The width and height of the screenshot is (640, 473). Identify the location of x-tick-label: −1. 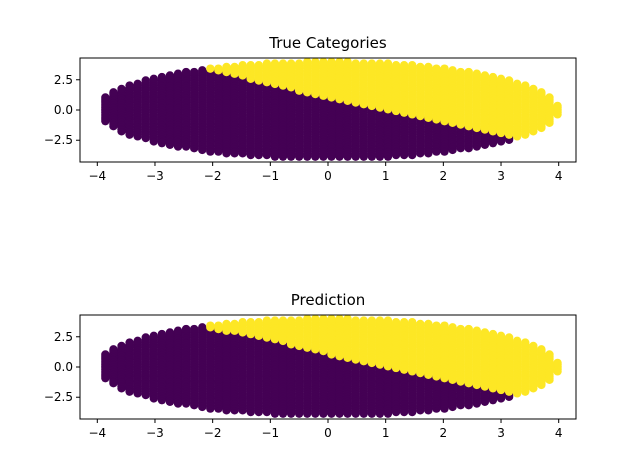
(270, 176).